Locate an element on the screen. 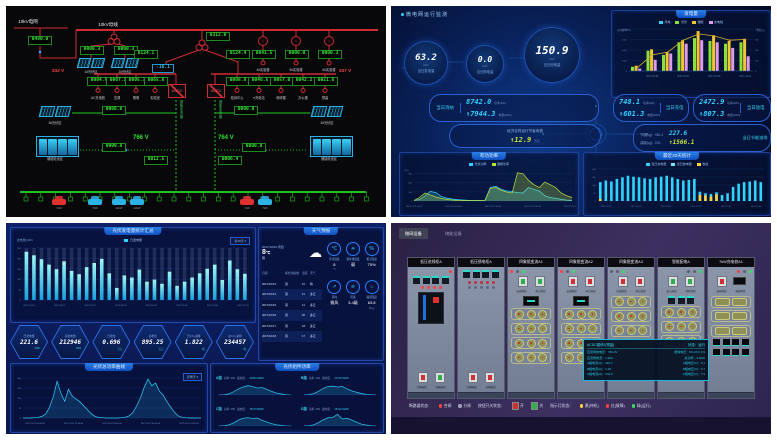  kpi-label: 当日用电量 is located at coordinates (552, 64).